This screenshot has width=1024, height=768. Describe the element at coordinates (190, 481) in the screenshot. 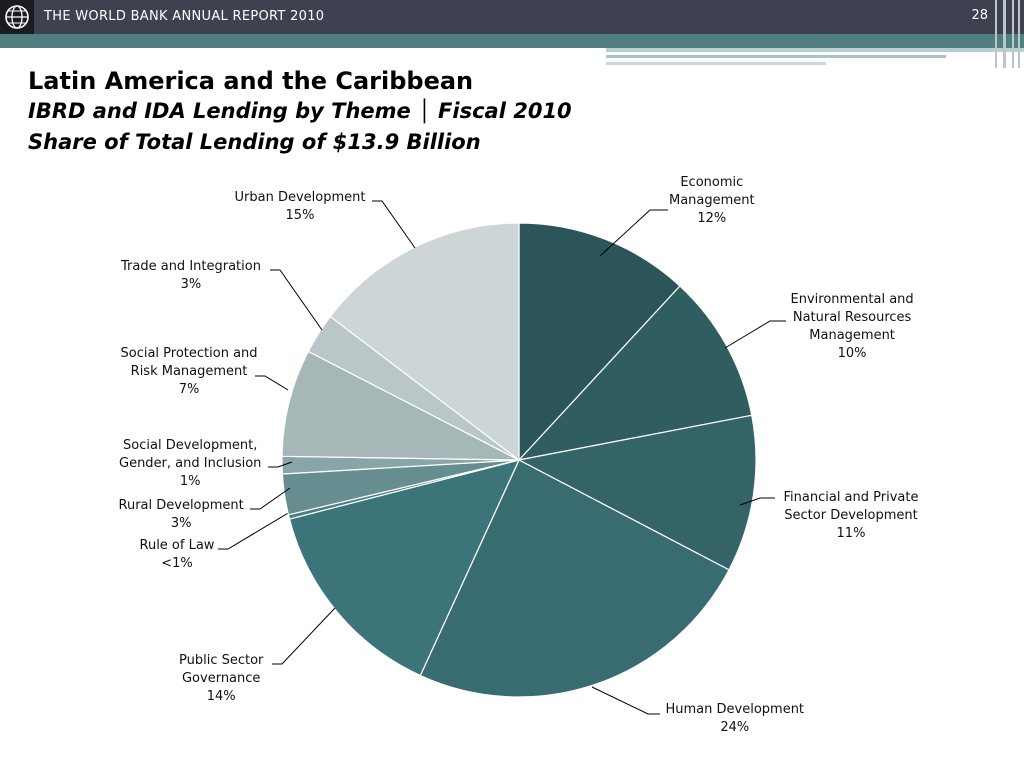

I see `slice-percent: 1%` at that location.